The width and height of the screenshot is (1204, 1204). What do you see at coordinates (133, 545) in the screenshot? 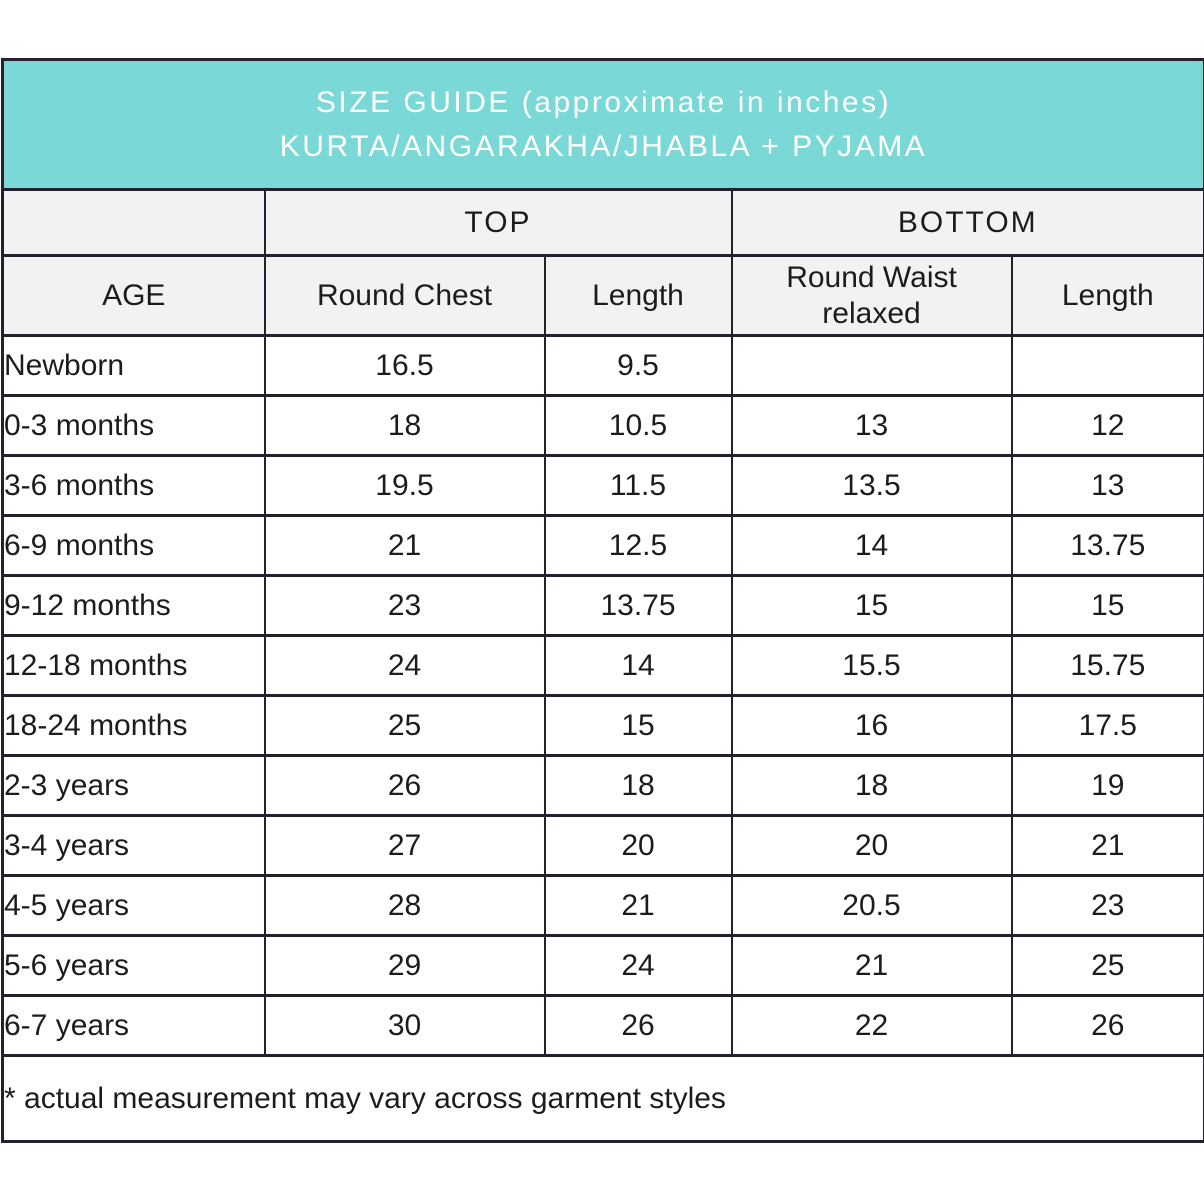
I see `age-cell: 6-9 months` at bounding box center [133, 545].